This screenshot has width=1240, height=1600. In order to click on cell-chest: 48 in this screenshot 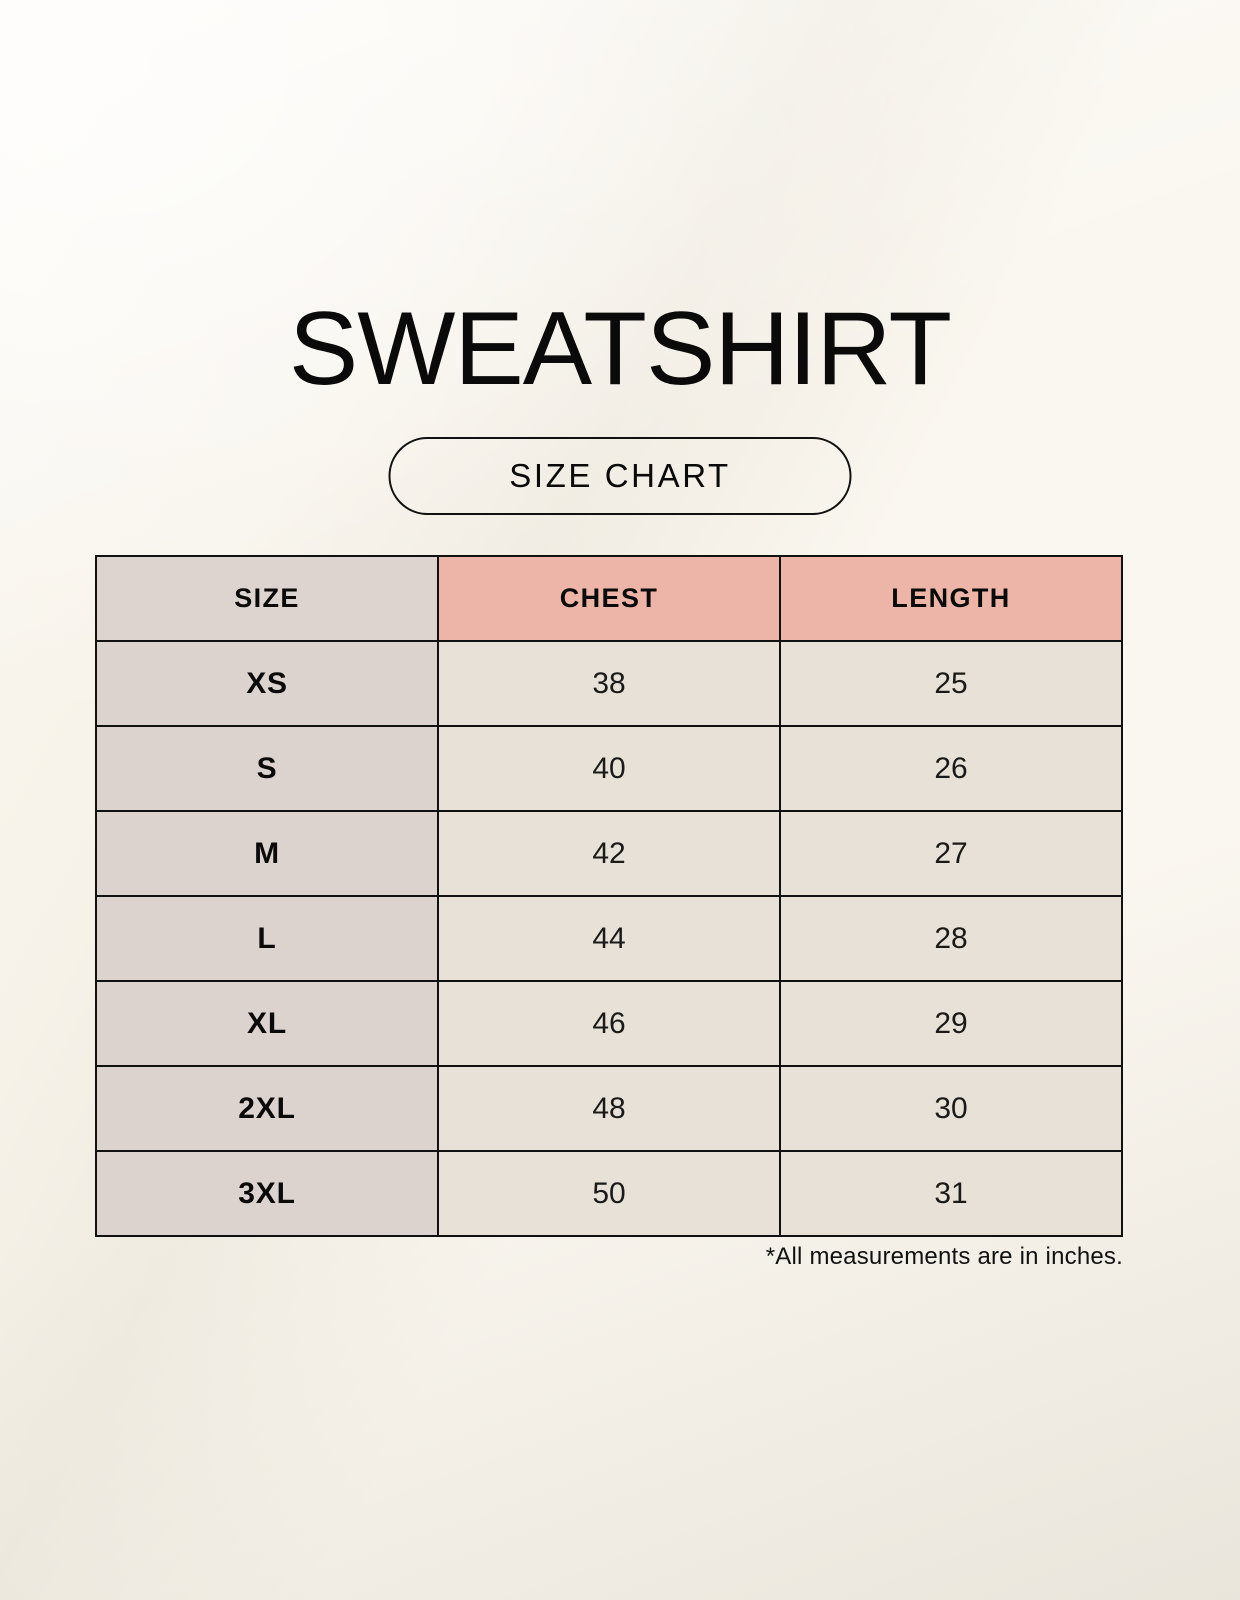, I will do `click(609, 1108)`.